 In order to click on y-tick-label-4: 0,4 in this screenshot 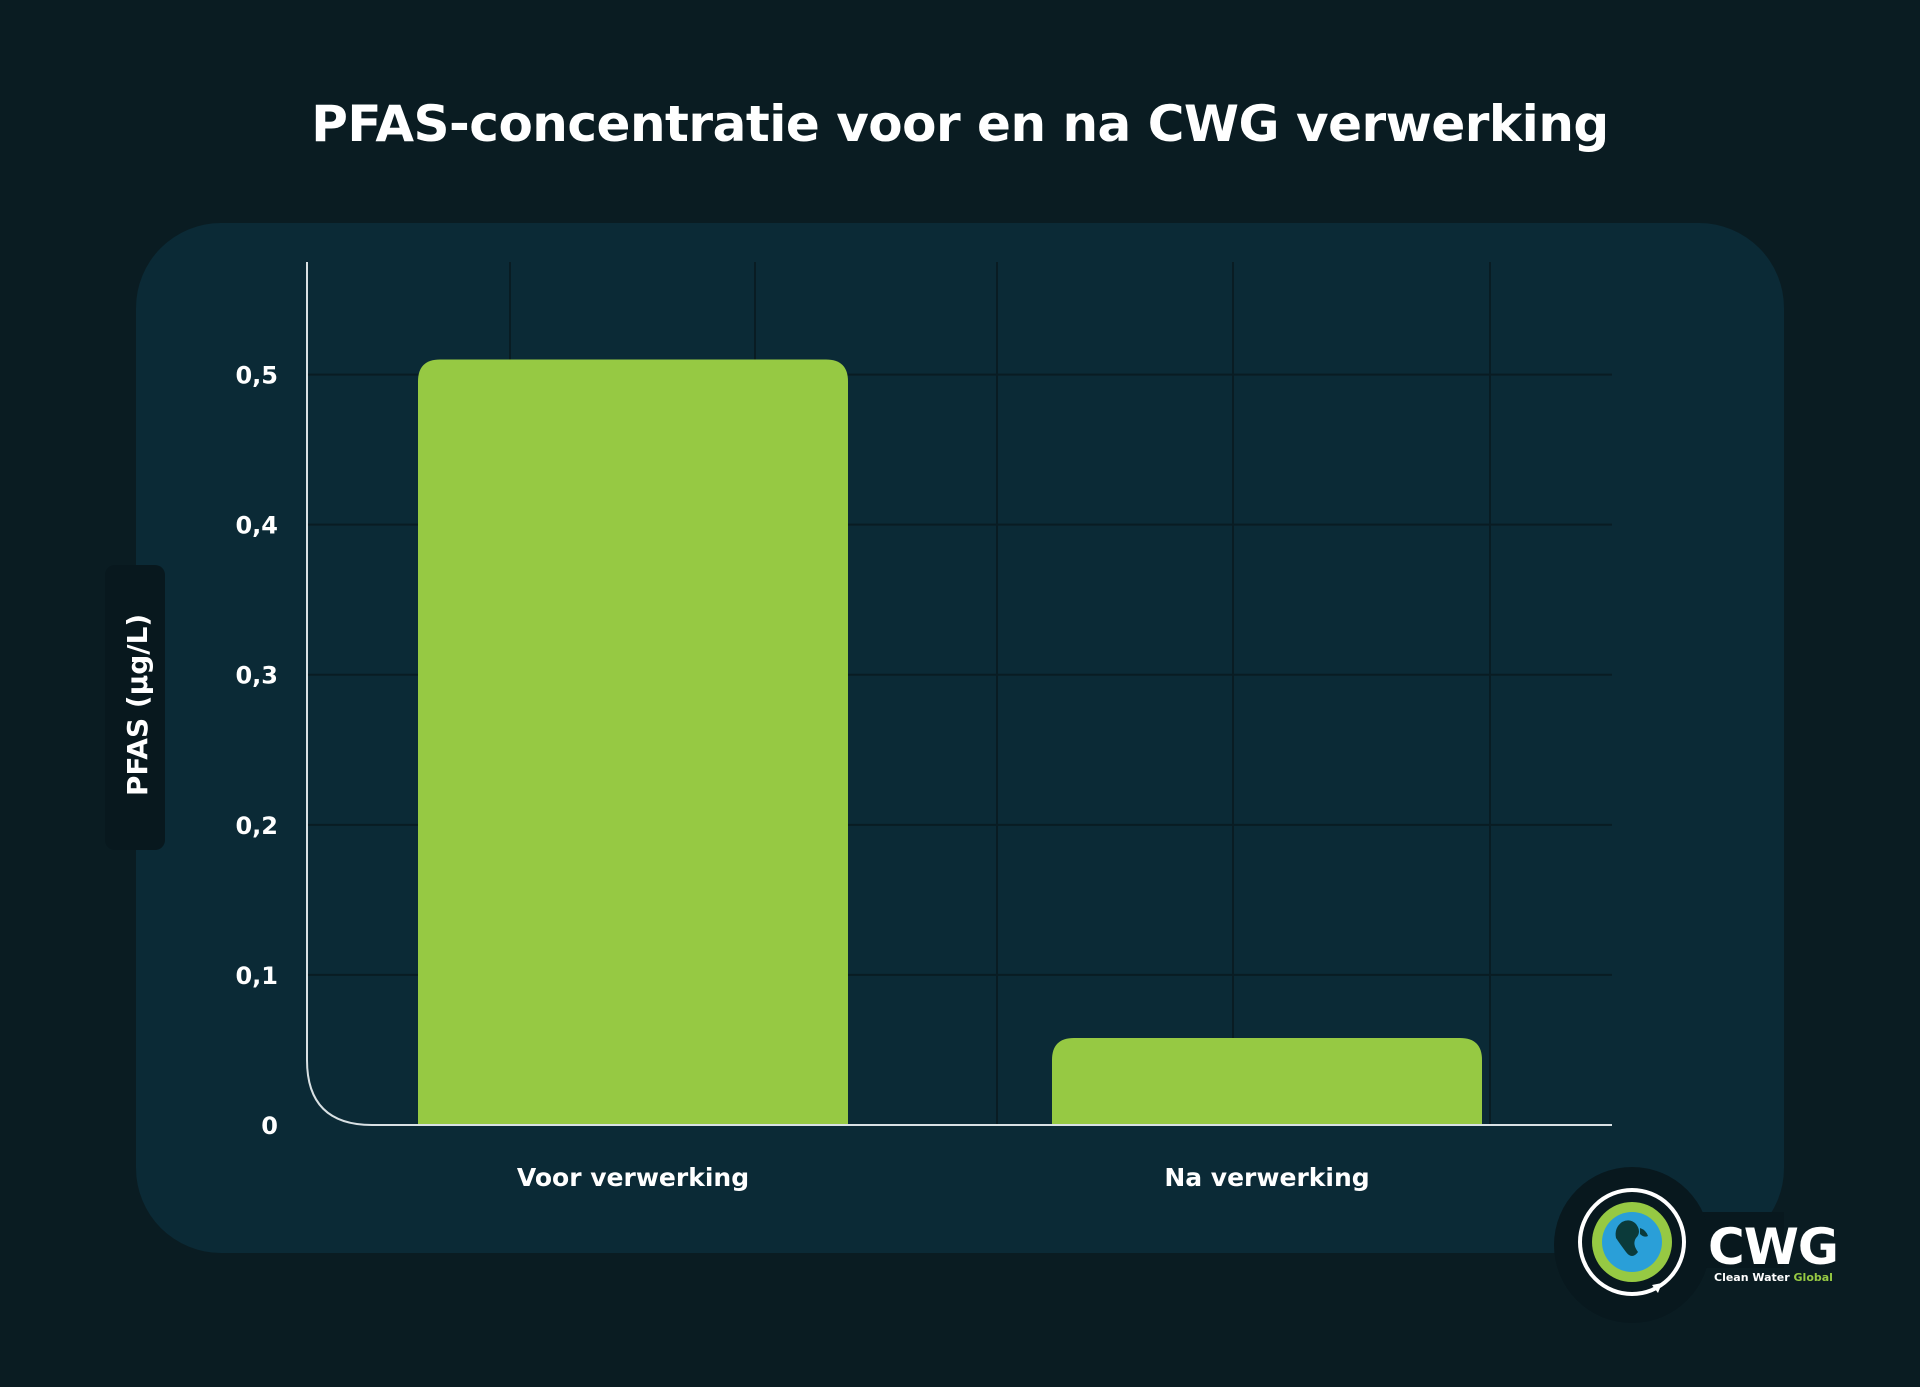, I will do `click(256, 526)`.